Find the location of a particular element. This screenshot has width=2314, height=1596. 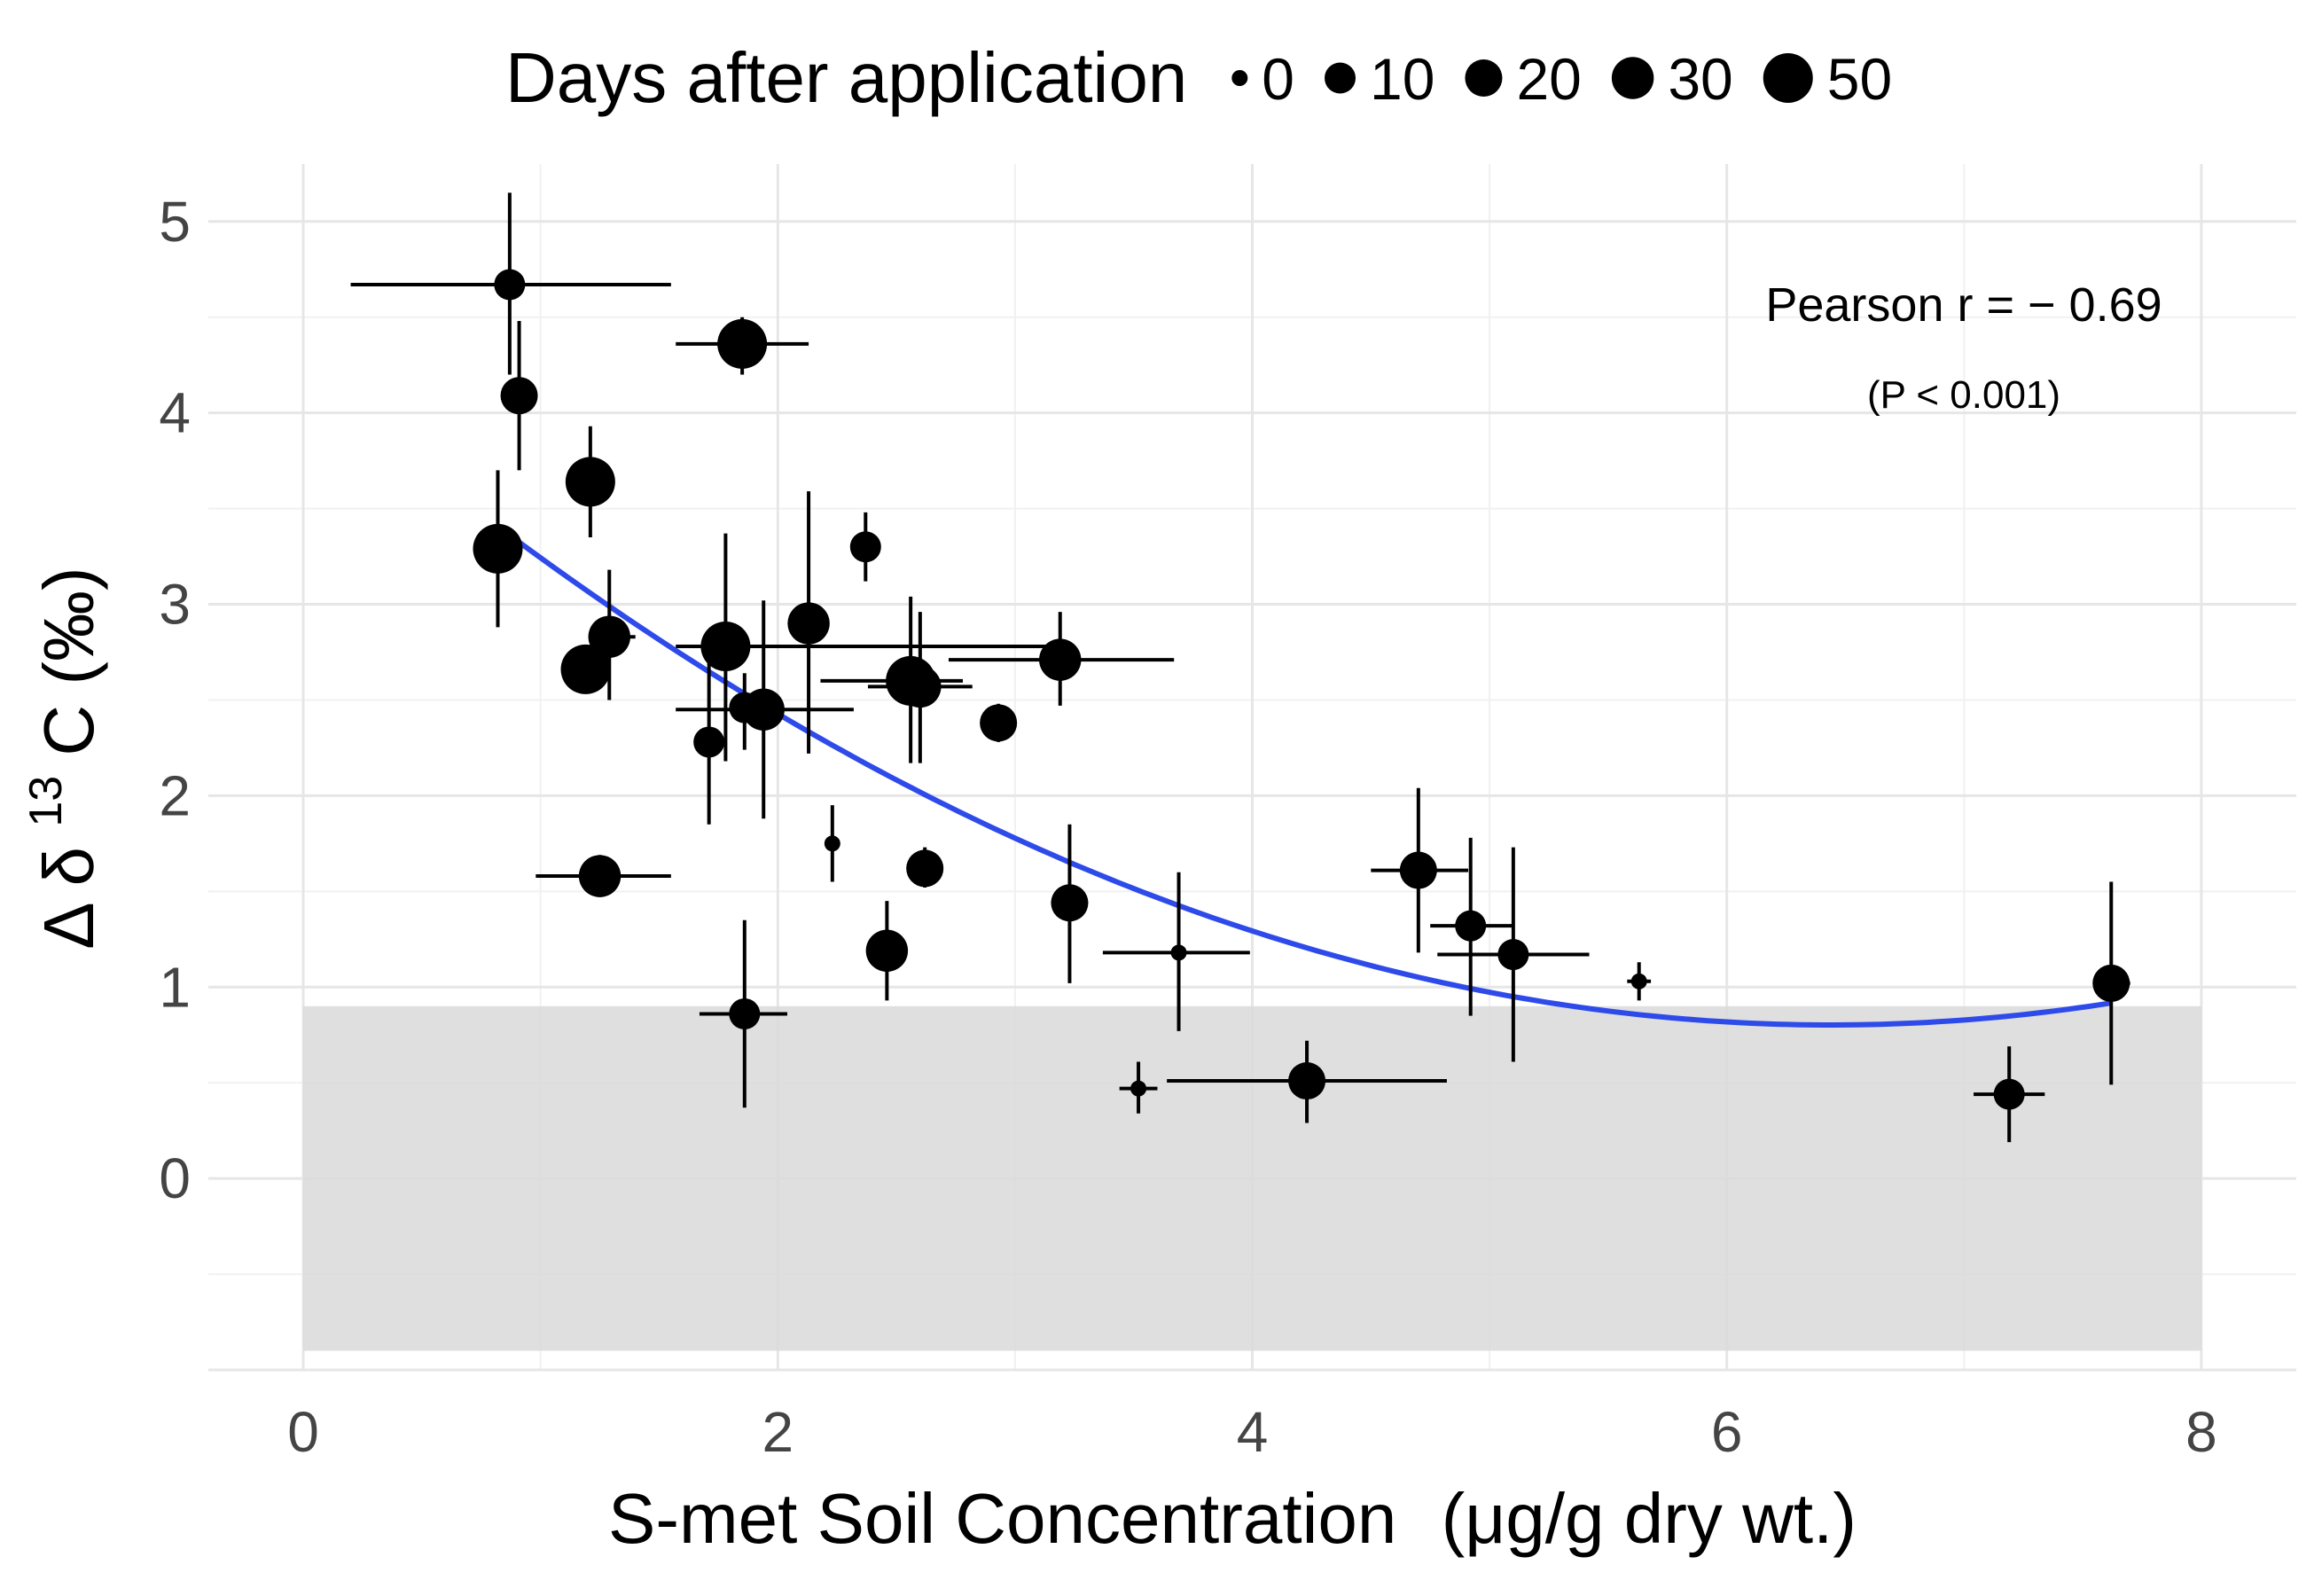

y-axis-label-prefix: Δ δ is located at coordinates (69, 899).